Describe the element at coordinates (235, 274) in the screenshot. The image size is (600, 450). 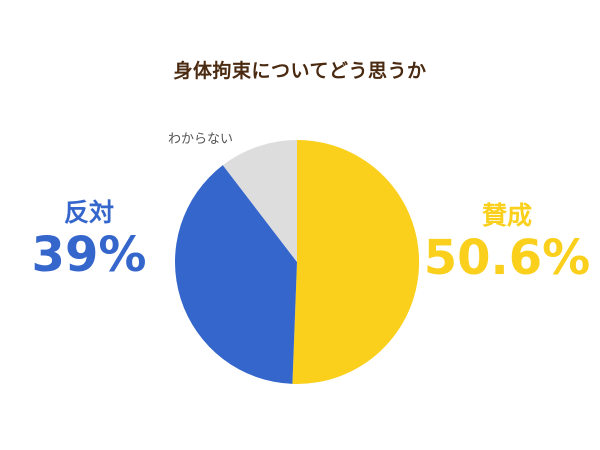
I see `pie-slice-oppose` at that location.